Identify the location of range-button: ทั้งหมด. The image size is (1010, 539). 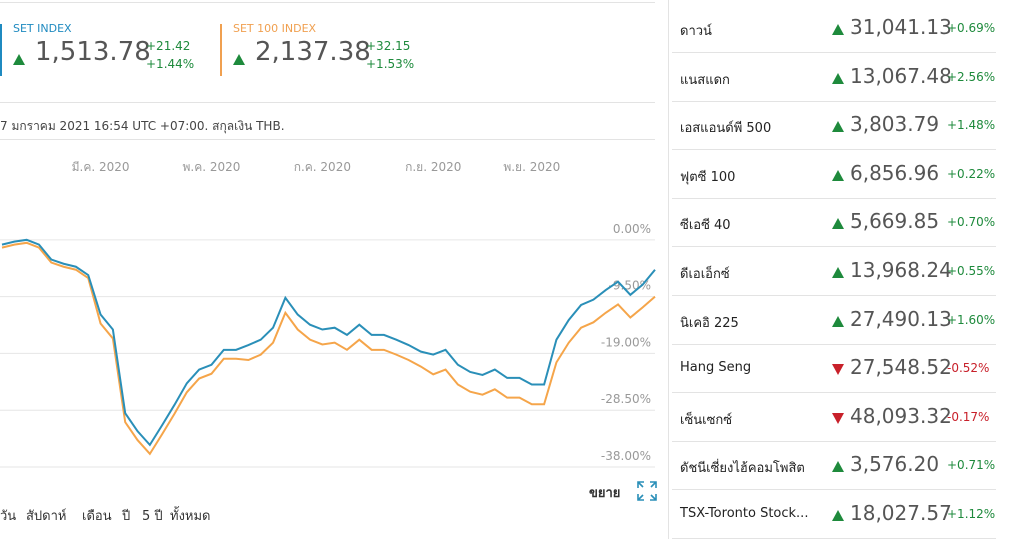
(190, 516).